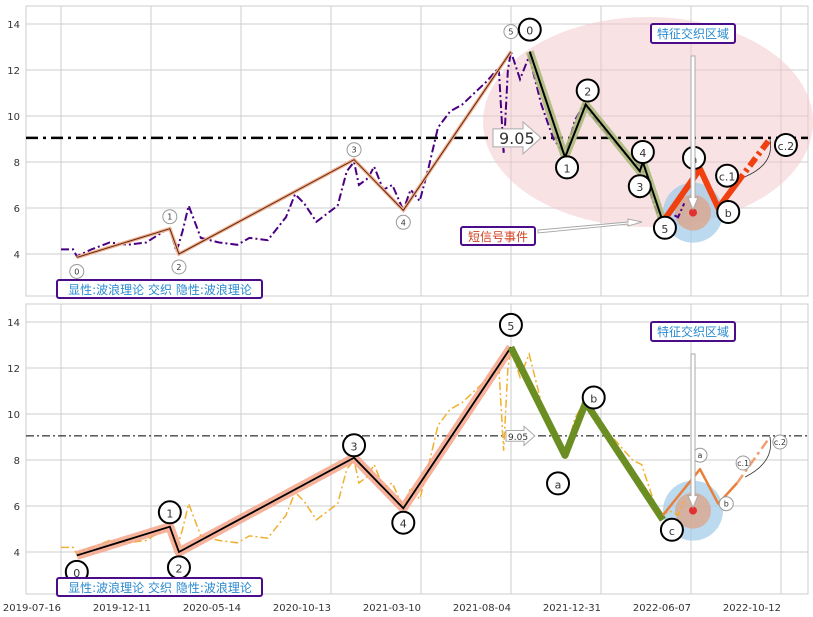 Image resolution: width=813 pixels, height=617 pixels. I want to click on correction-wave-b-label: b, so click(593, 399).